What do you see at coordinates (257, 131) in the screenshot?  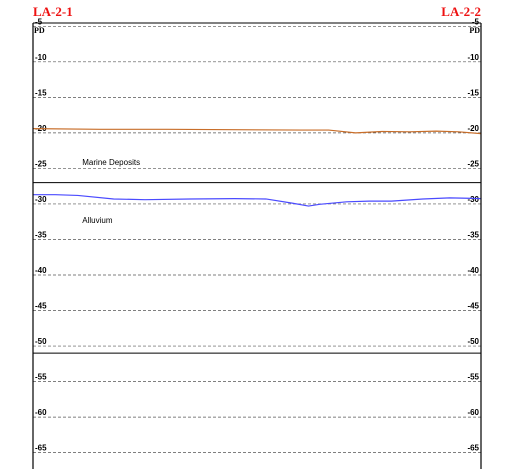 I see `seabed-profile` at bounding box center [257, 131].